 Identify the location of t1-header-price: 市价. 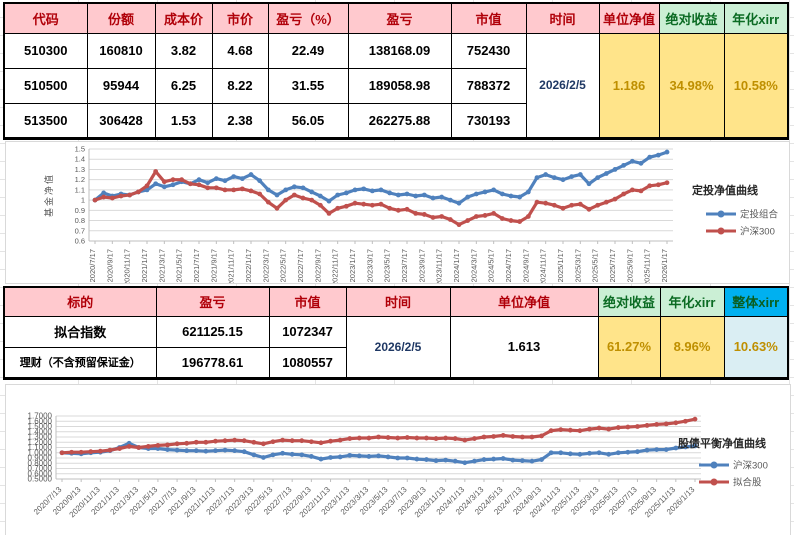
(240, 18).